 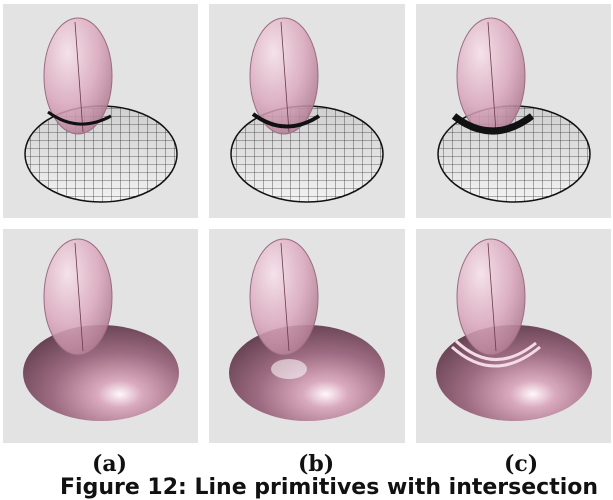 What do you see at coordinates (513, 336) in the screenshot?
I see `panel-c-rendered` at bounding box center [513, 336].